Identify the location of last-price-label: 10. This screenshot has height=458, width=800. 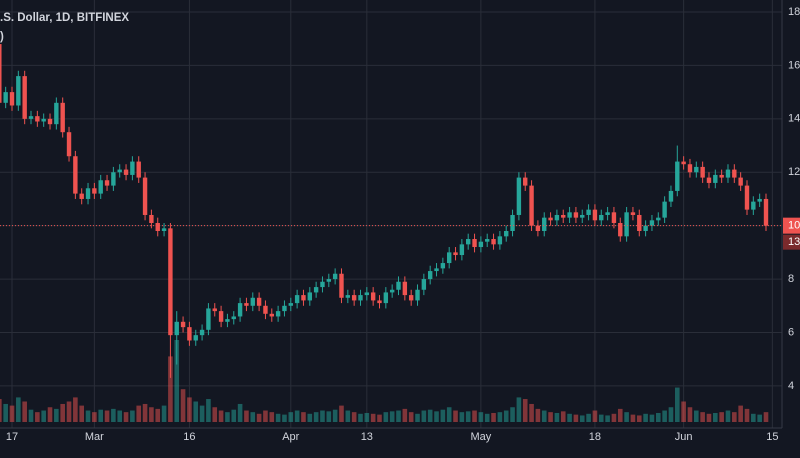
(794, 226).